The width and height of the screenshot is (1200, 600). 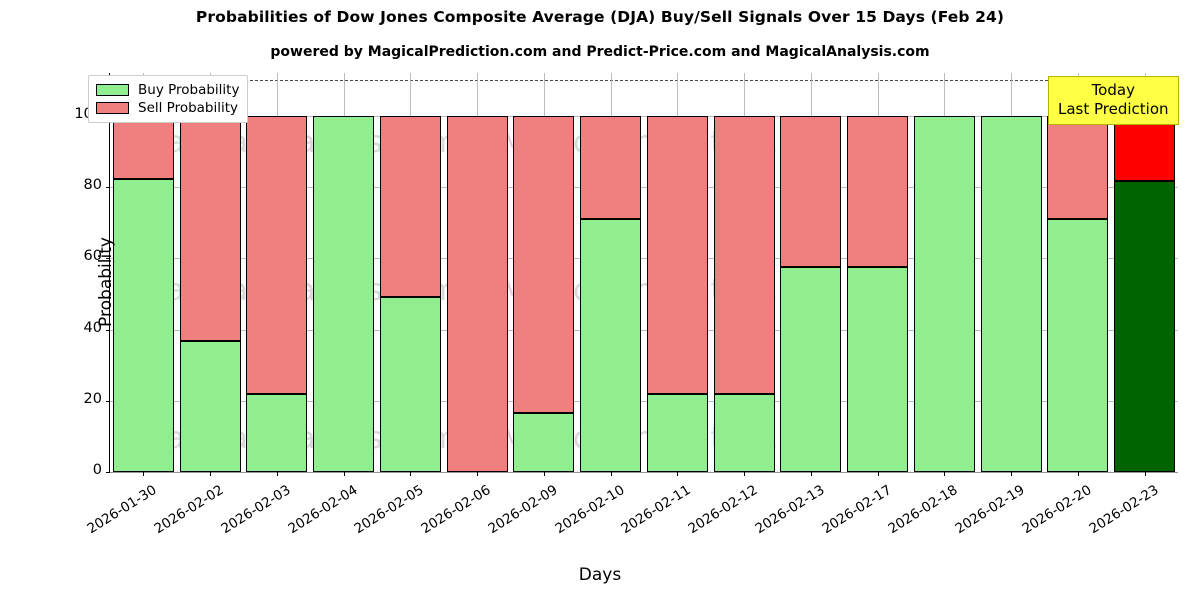 I want to click on legend-item-sell: Sell Probability, so click(x=167, y=108).